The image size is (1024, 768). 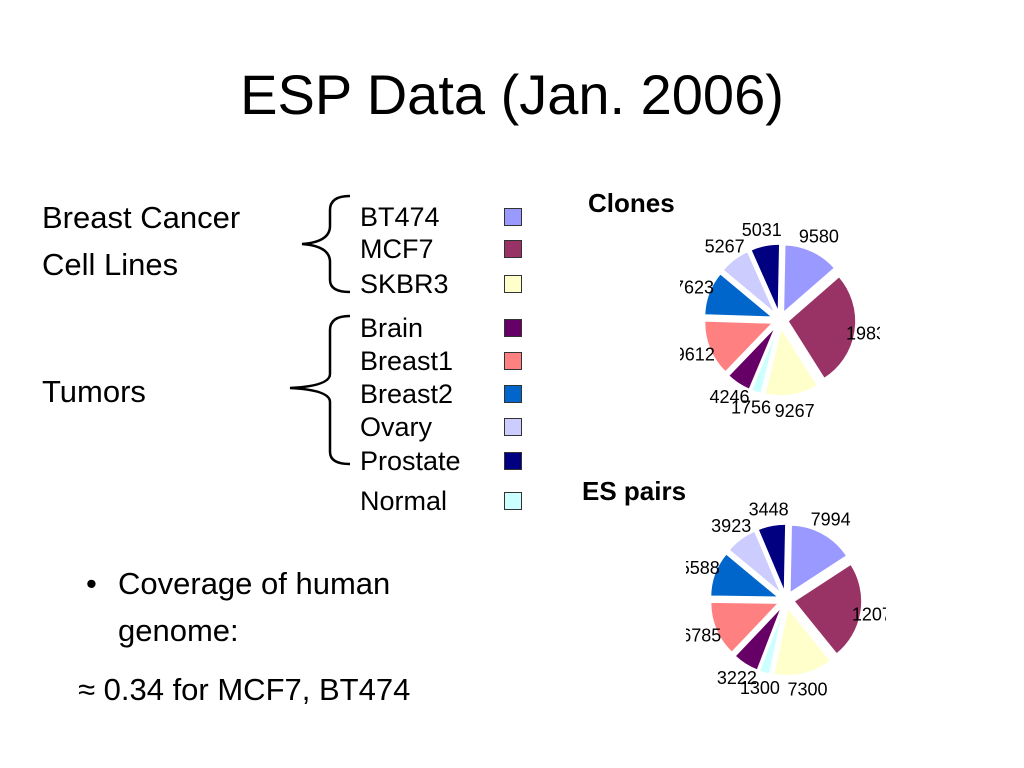 What do you see at coordinates (320, 390) in the screenshot?
I see `tumors-brace` at bounding box center [320, 390].